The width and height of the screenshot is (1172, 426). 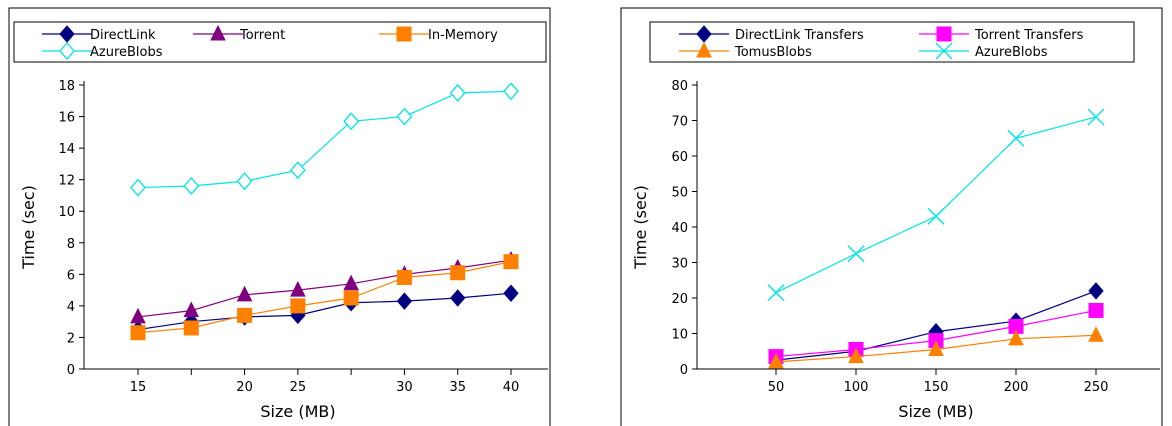 What do you see at coordinates (856, 387) in the screenshot?
I see `right-x-tick-label: 100` at bounding box center [856, 387].